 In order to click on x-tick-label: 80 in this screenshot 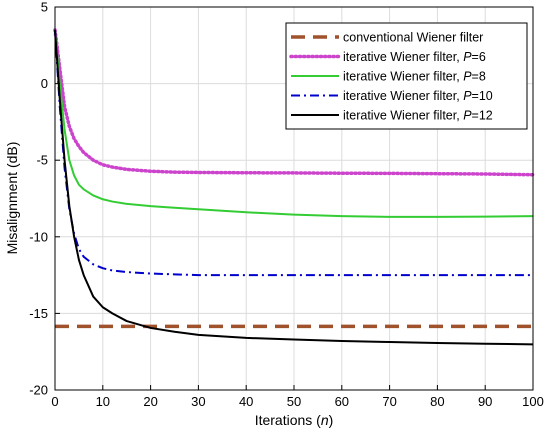, I will do `click(437, 401)`.